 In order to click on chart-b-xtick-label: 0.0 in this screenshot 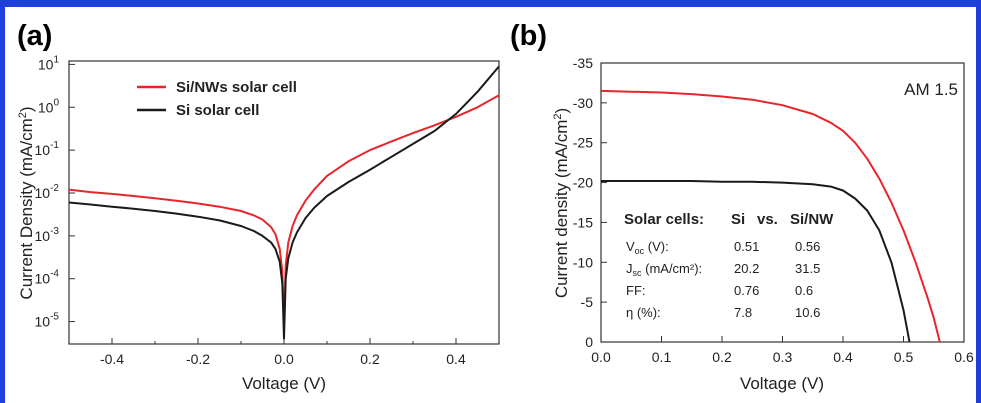, I will do `click(601, 357)`.